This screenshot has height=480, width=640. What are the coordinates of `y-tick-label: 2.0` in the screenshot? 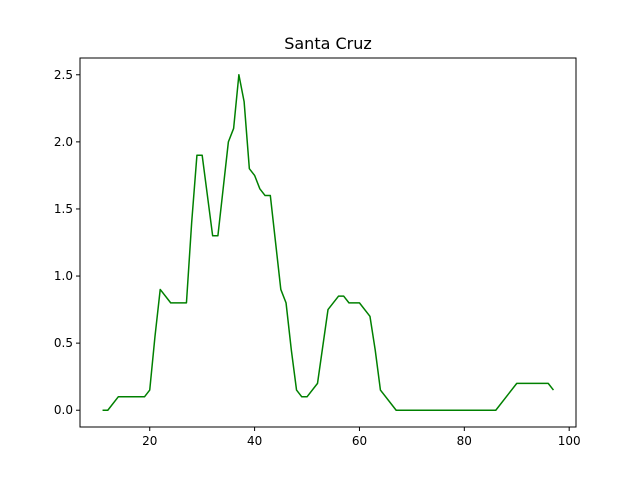 It's located at (63, 142).